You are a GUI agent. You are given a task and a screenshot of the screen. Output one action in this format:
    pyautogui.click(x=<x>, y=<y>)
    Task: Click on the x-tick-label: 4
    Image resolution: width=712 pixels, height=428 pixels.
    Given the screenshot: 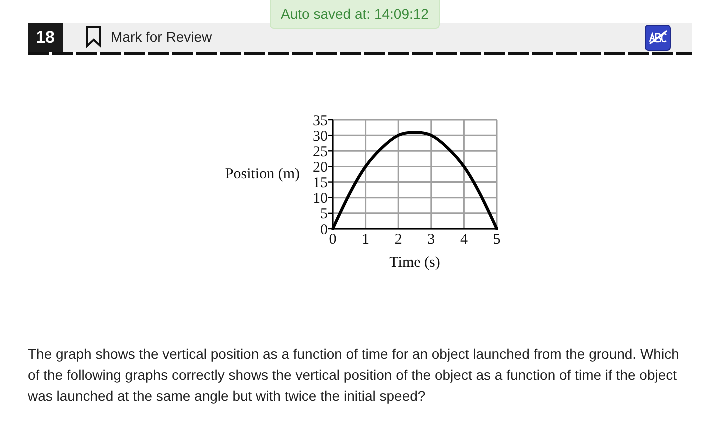 What is the action you would take?
    pyautogui.click(x=464, y=240)
    